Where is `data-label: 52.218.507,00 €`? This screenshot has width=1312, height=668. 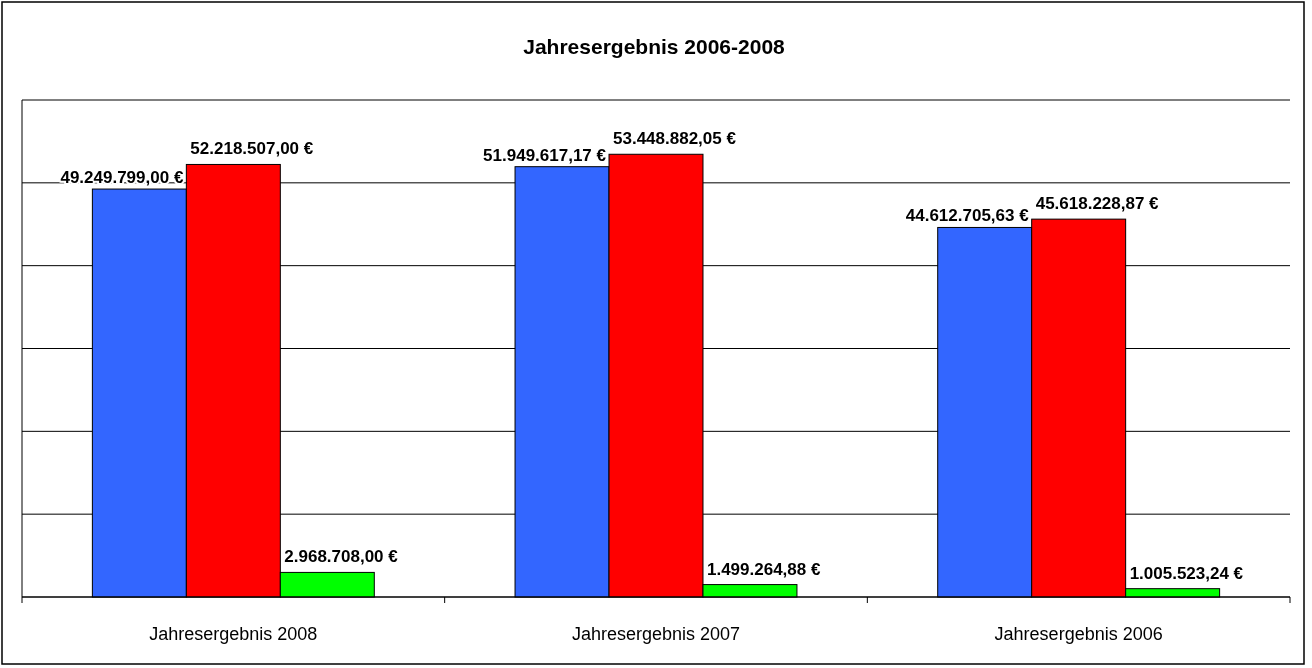 data-label: 52.218.507,00 € is located at coordinates (252, 149).